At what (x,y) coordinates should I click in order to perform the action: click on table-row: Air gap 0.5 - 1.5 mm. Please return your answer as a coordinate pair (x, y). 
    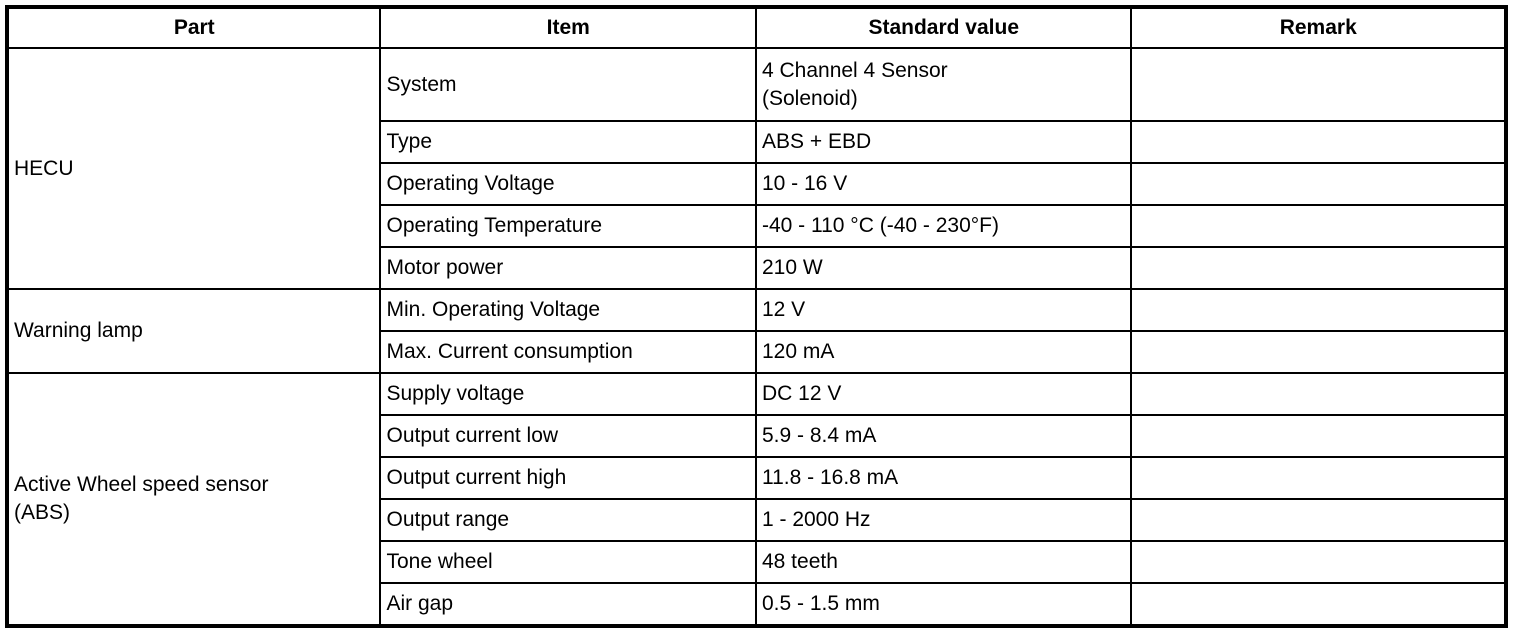
    Looking at the image, I should click on (757, 604).